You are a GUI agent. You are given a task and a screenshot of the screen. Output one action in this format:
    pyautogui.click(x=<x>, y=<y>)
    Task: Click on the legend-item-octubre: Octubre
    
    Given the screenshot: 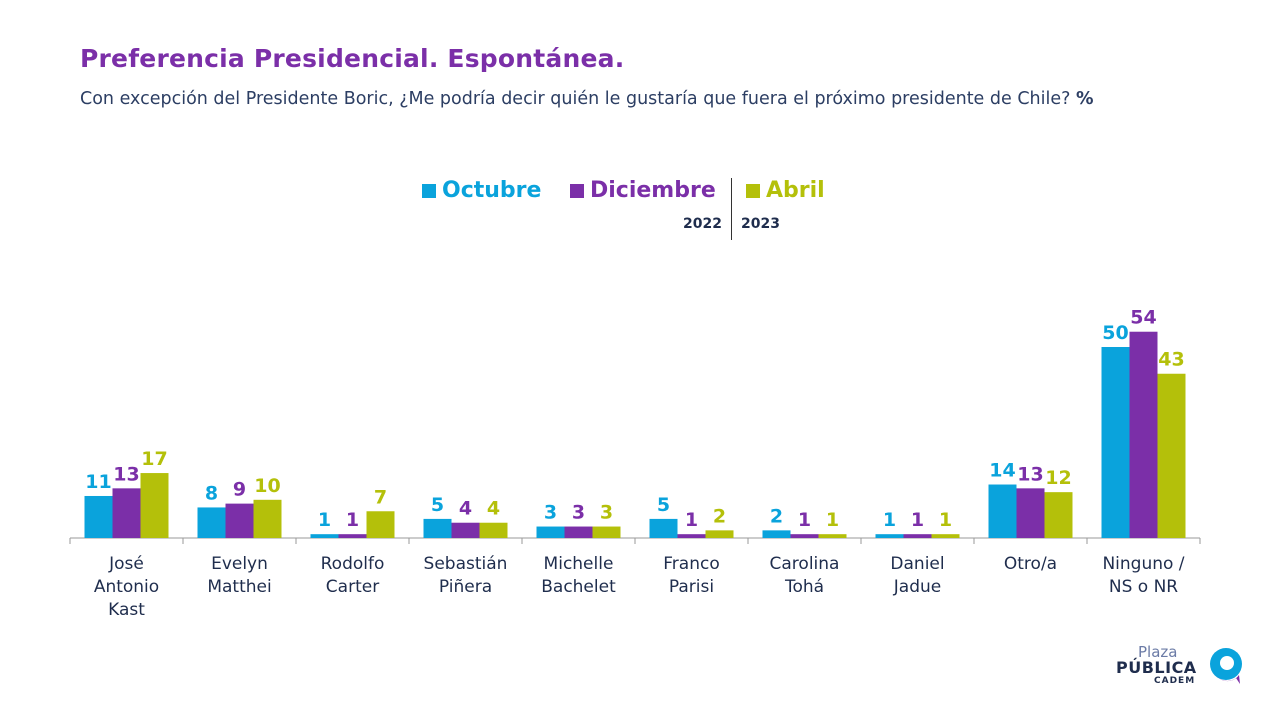 What is the action you would take?
    pyautogui.click(x=481, y=190)
    